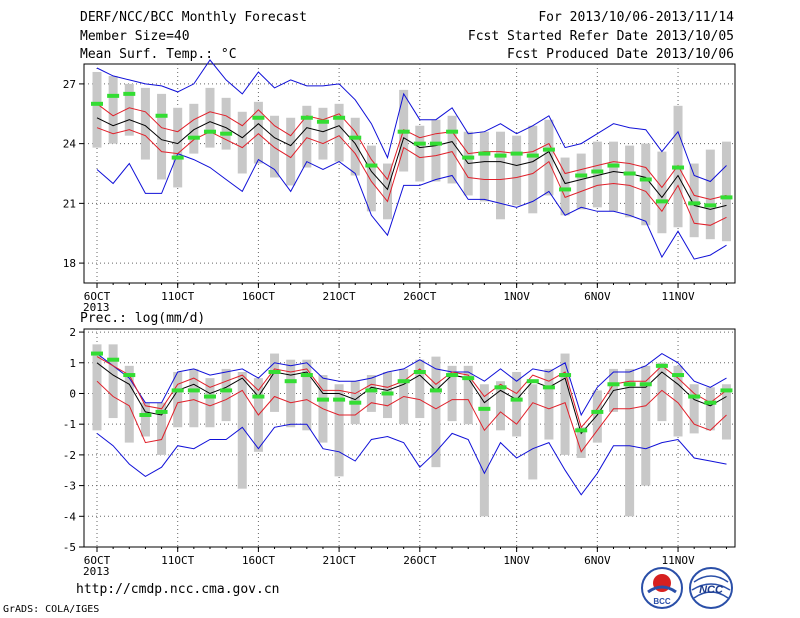 This screenshot has height=618, width=800. Describe the element at coordinates (636, 17) in the screenshot. I see `forecast-period: For 2013/10/06-2013/11/14` at that location.